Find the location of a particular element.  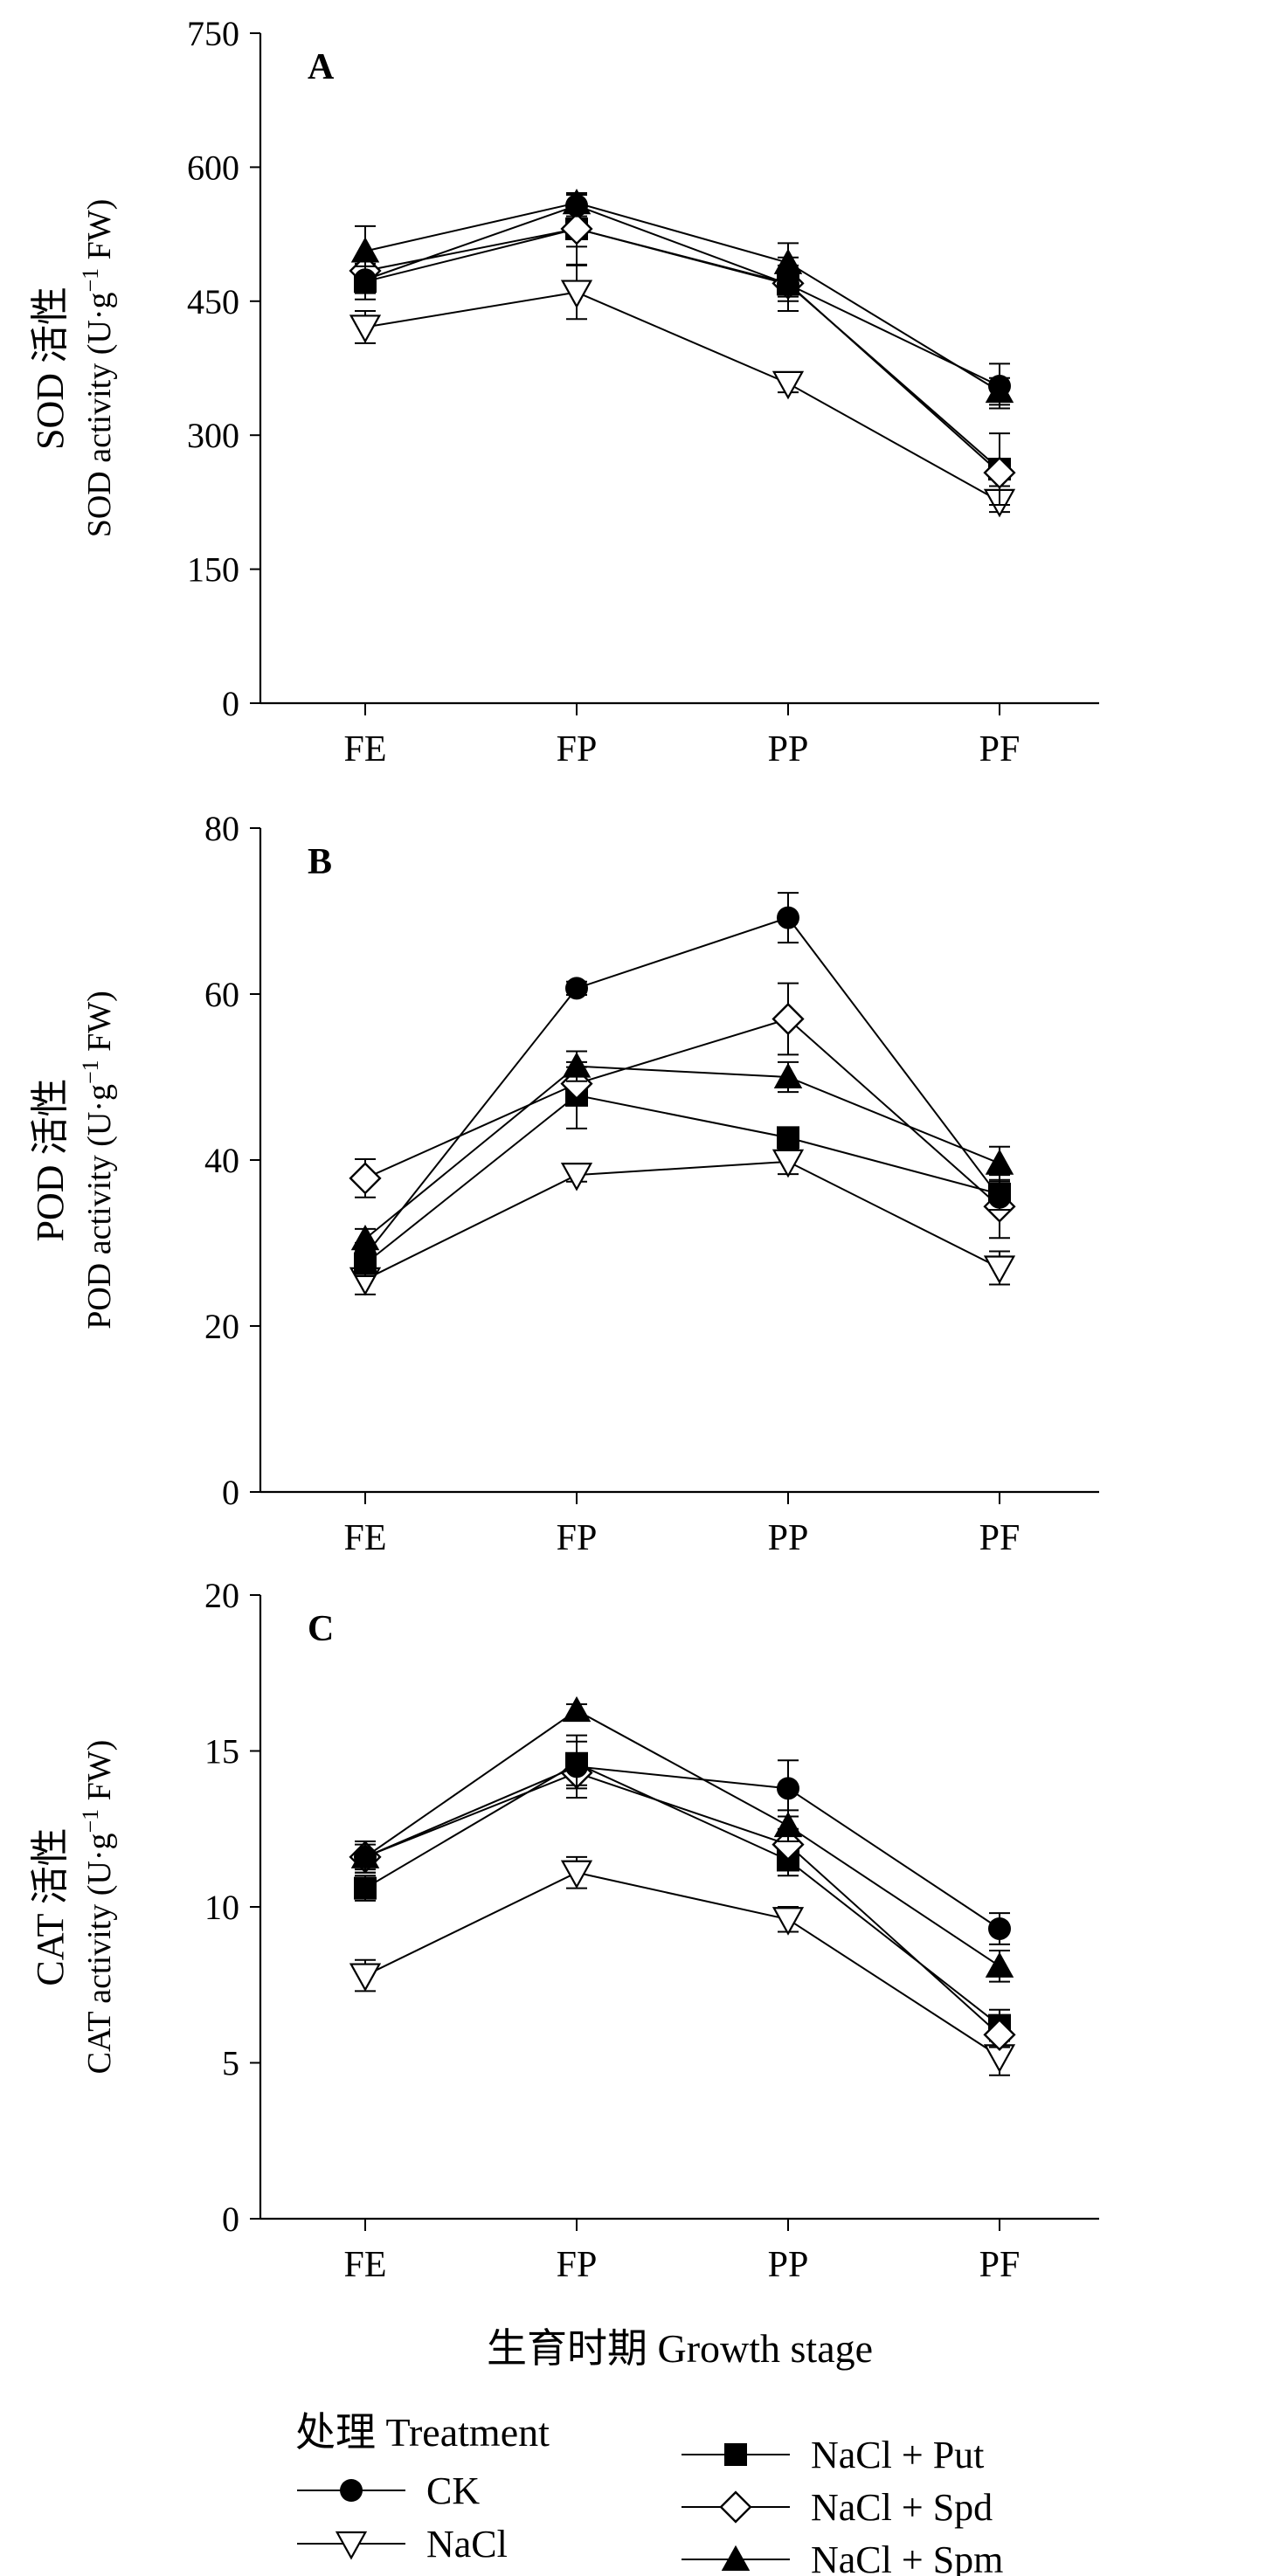

legend-title: 处理 Treatment is located at coordinates (422, 2432).